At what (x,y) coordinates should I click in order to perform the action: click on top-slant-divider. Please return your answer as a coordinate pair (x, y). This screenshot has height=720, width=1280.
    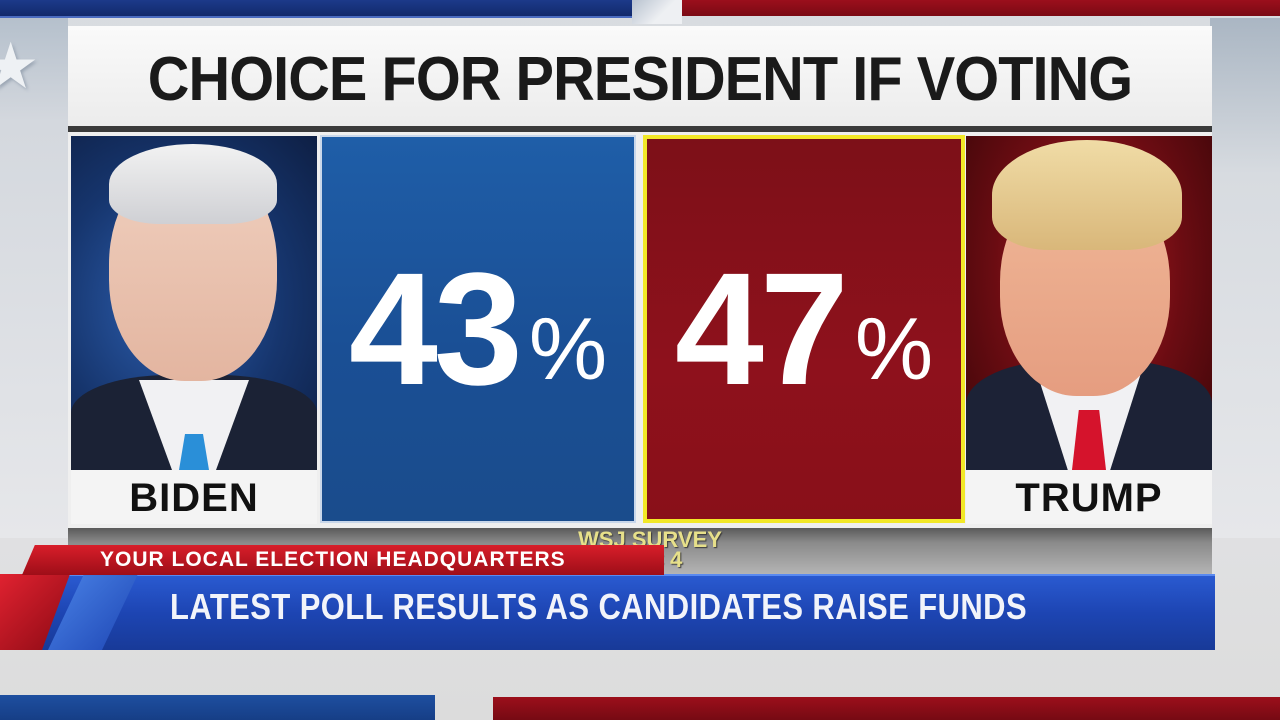
    Looking at the image, I should click on (657, 12).